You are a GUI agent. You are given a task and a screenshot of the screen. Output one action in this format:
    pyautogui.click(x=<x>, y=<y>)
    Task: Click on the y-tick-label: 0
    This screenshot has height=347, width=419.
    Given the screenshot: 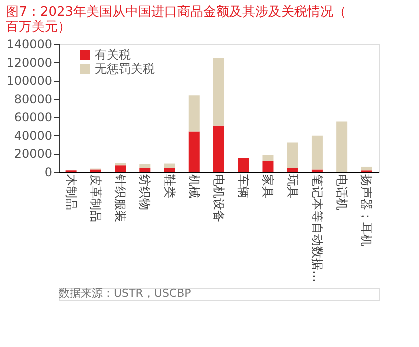 What is the action you would take?
    pyautogui.click(x=48, y=173)
    